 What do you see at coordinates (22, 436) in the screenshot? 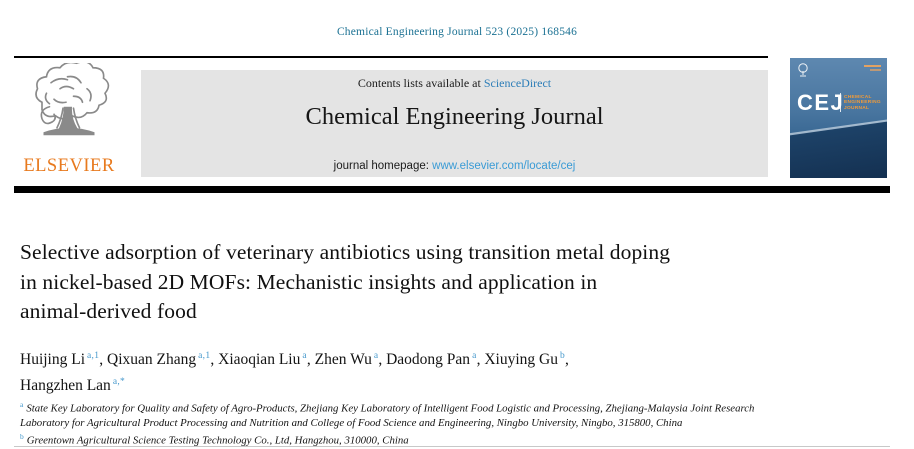
I see `affiliation-marker: b` at bounding box center [22, 436].